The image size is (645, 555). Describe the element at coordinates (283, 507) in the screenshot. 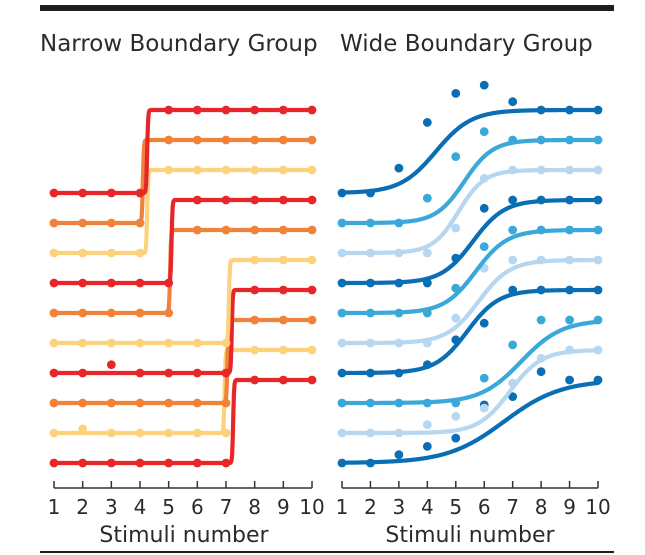

I see `x-tick-label: 9` at that location.